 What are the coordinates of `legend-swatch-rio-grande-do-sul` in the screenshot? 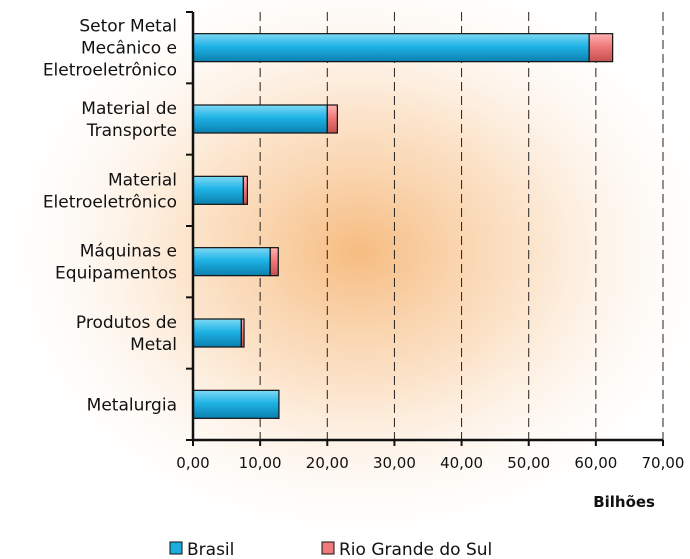 It's located at (328, 548).